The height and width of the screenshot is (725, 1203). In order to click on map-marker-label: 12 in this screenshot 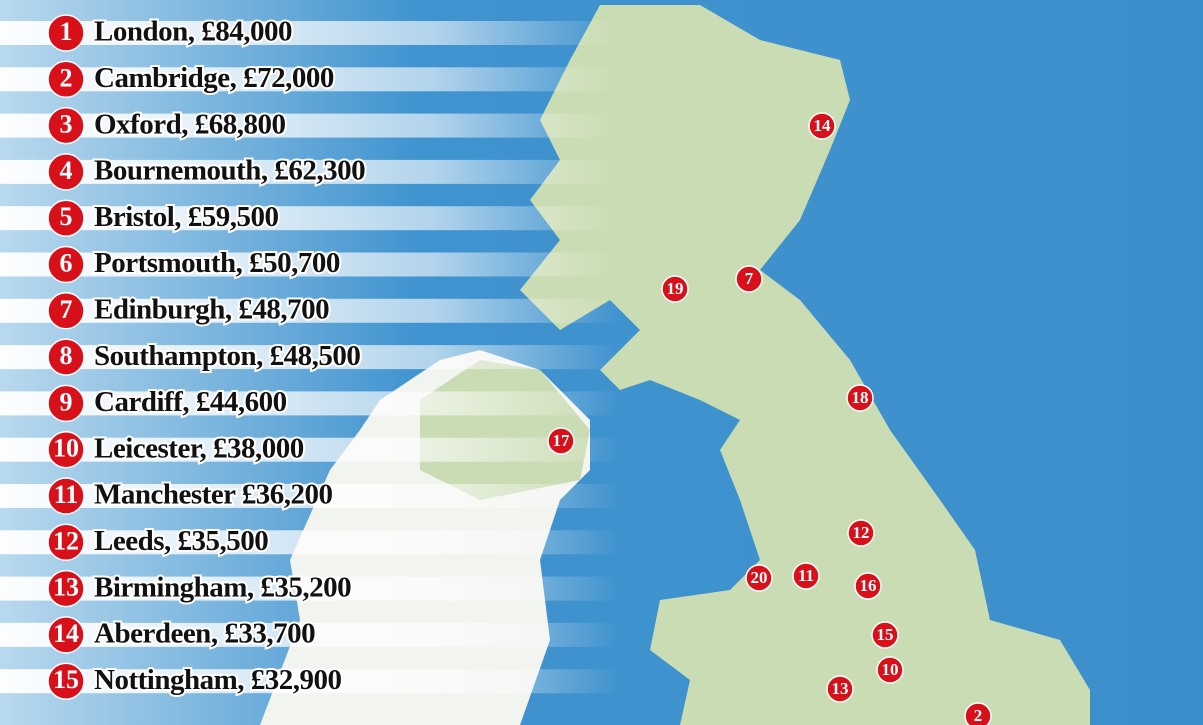, I will do `click(861, 532)`.